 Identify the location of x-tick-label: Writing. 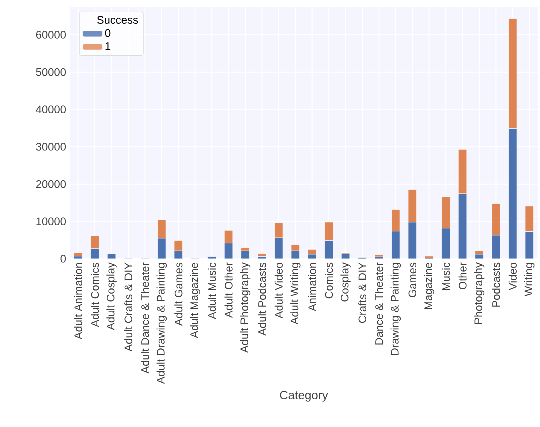
(529, 279).